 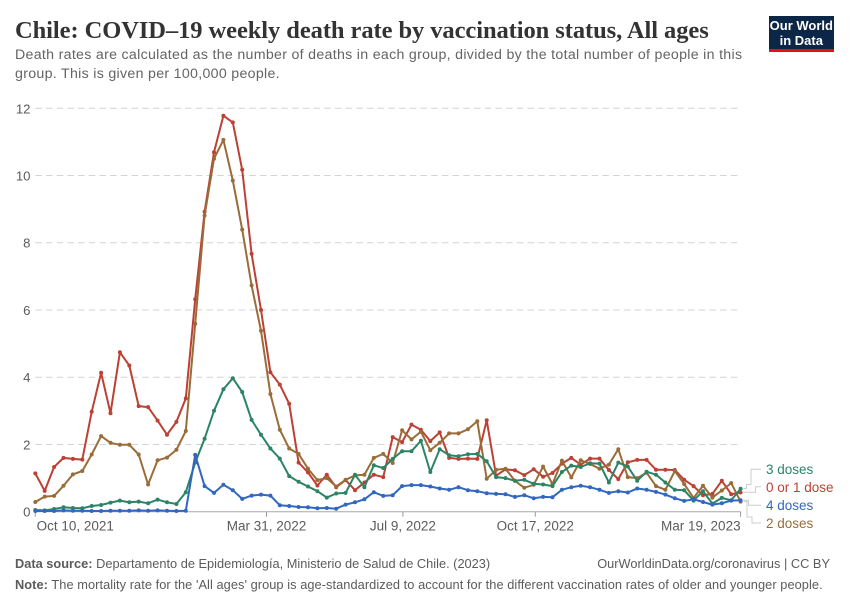 I want to click on svg-text: 12, so click(x=23, y=108).